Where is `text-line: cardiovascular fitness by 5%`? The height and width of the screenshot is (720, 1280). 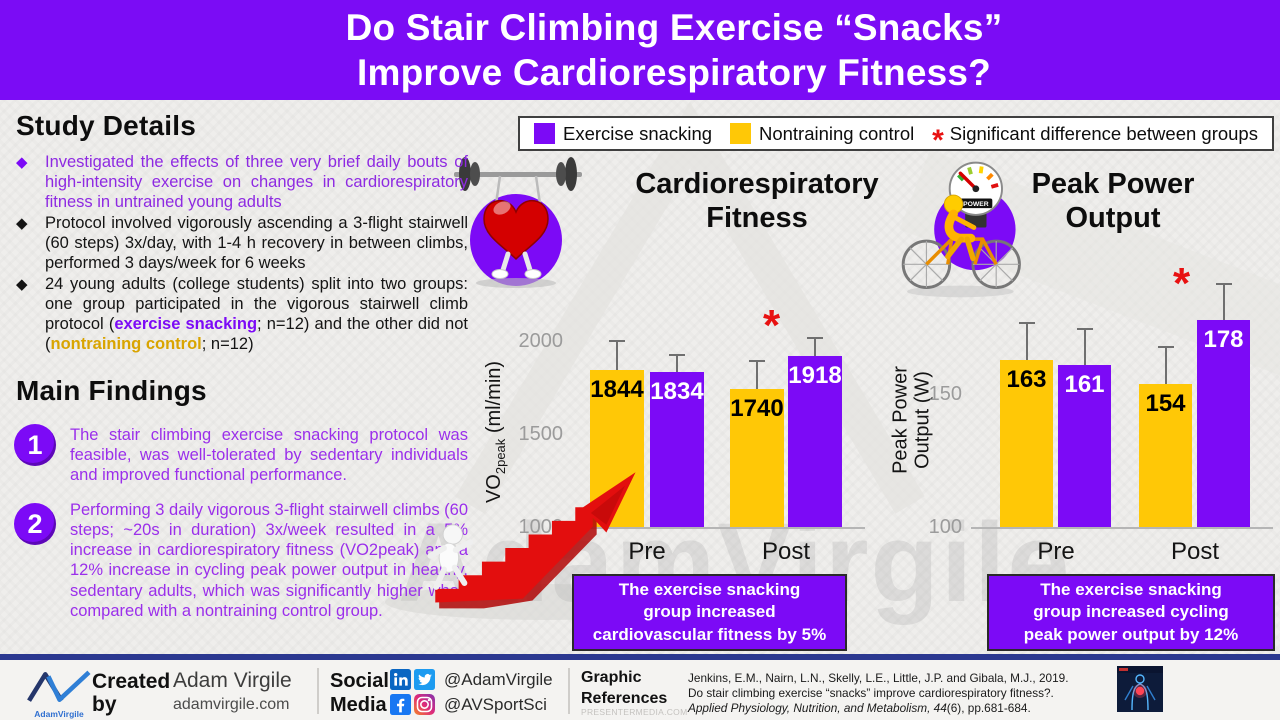
text-line: cardiovascular fitness by 5% is located at coordinates (709, 634).